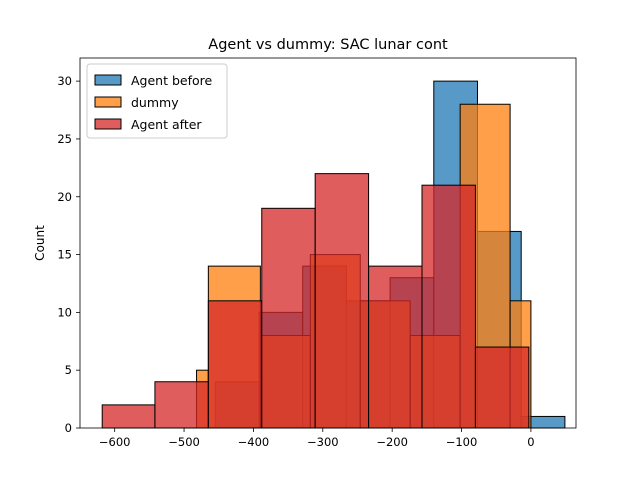 The image size is (640, 484). Describe the element at coordinates (68, 428) in the screenshot. I see `y-tick-label: 0` at that location.